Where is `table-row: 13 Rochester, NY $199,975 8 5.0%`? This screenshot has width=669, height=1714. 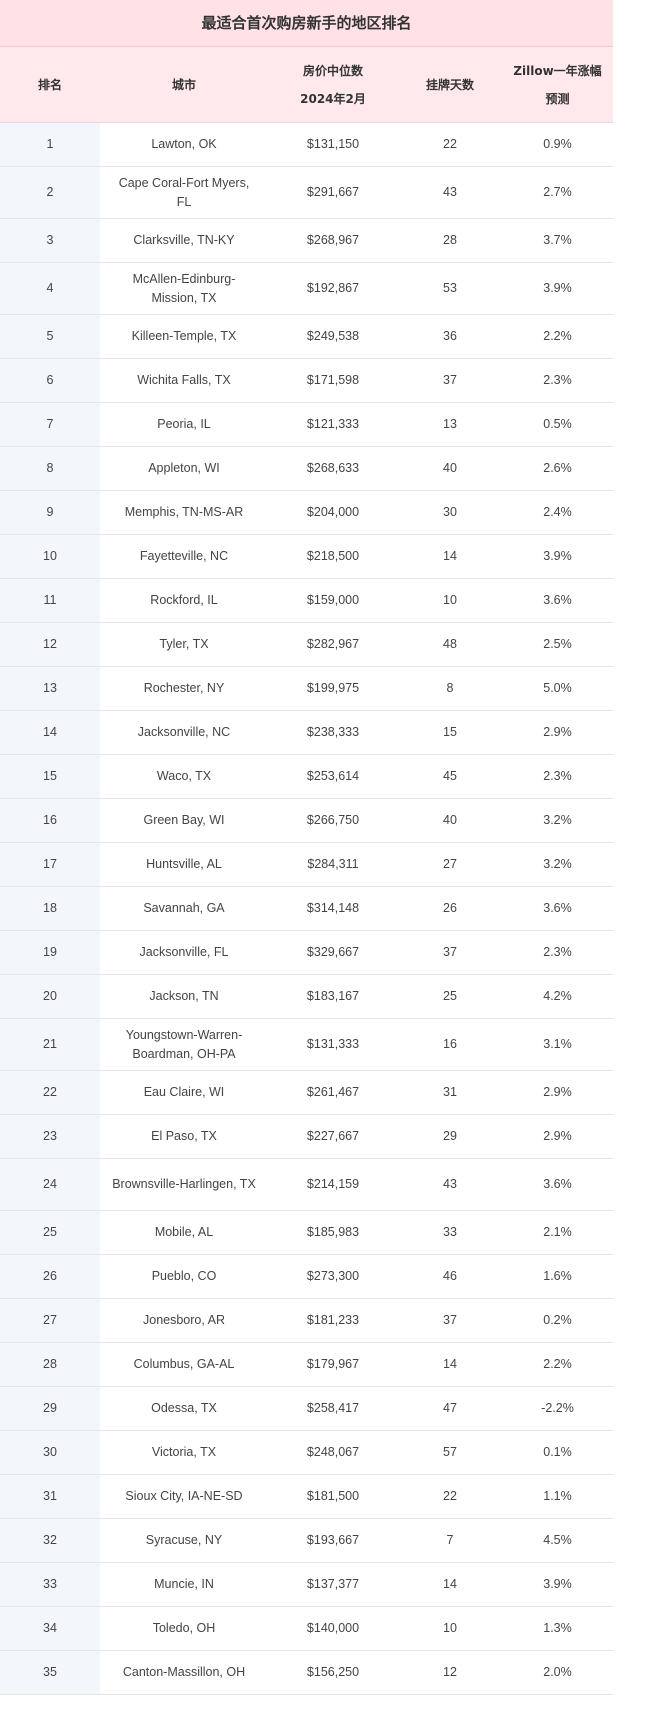
table-row: 13 Rochester, NY $199,975 8 5.0% is located at coordinates (306, 688).